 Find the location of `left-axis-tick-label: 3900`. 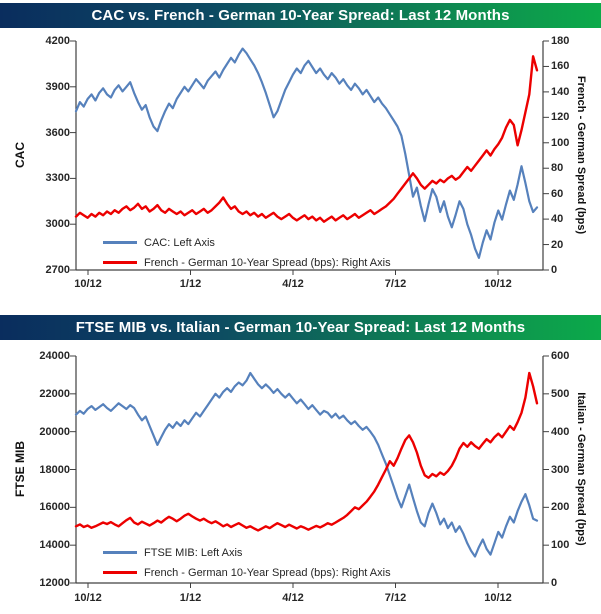

left-axis-tick-label: 3900 is located at coordinates (57, 86).